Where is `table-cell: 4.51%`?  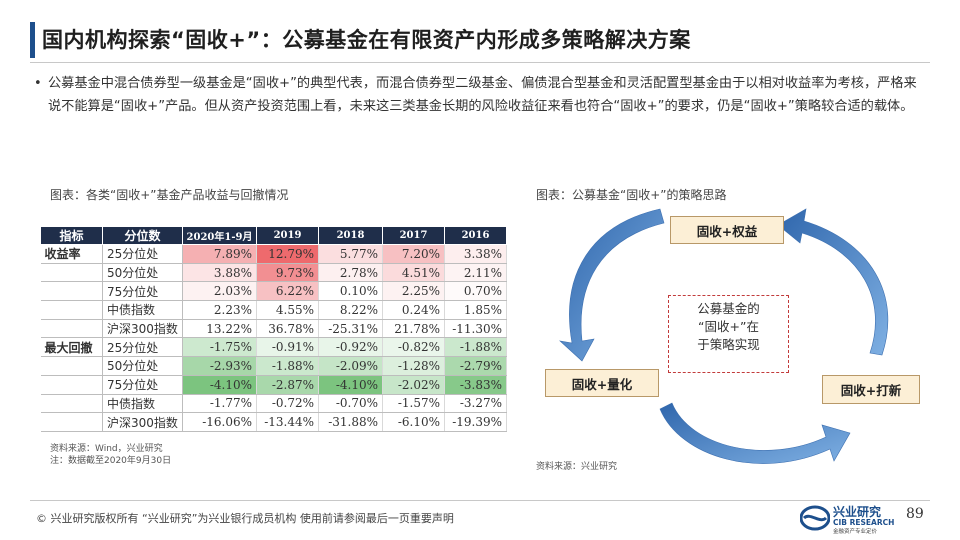 table-cell: 4.51% is located at coordinates (413, 273).